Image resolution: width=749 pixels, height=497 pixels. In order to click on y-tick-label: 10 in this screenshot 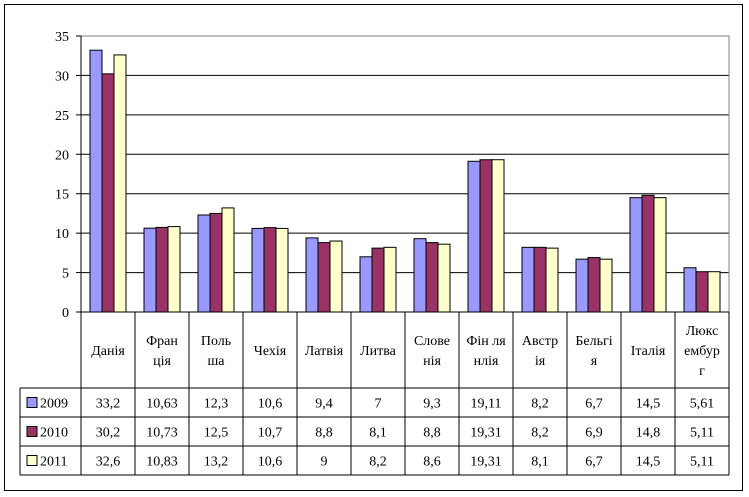, I will do `click(62, 234)`.